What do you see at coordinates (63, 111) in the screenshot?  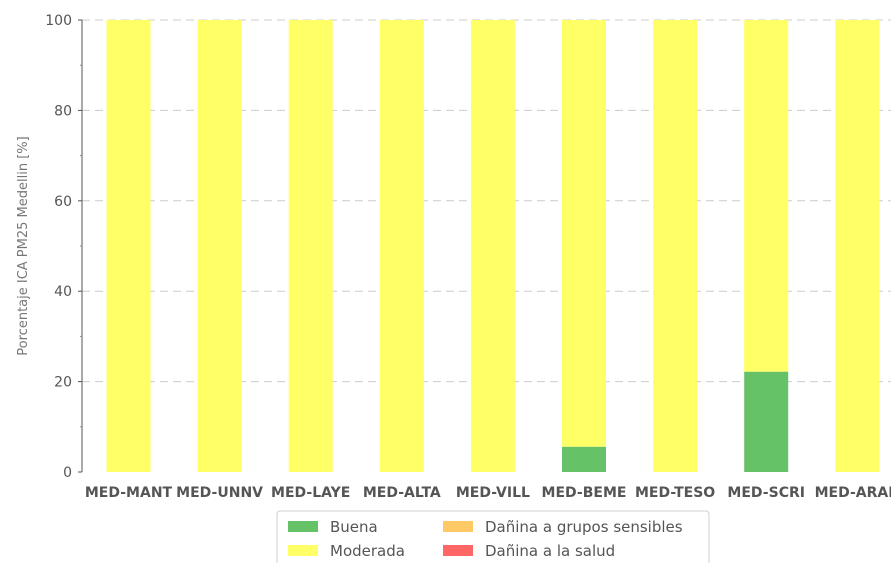 I see `y-tick-label: 80` at bounding box center [63, 111].